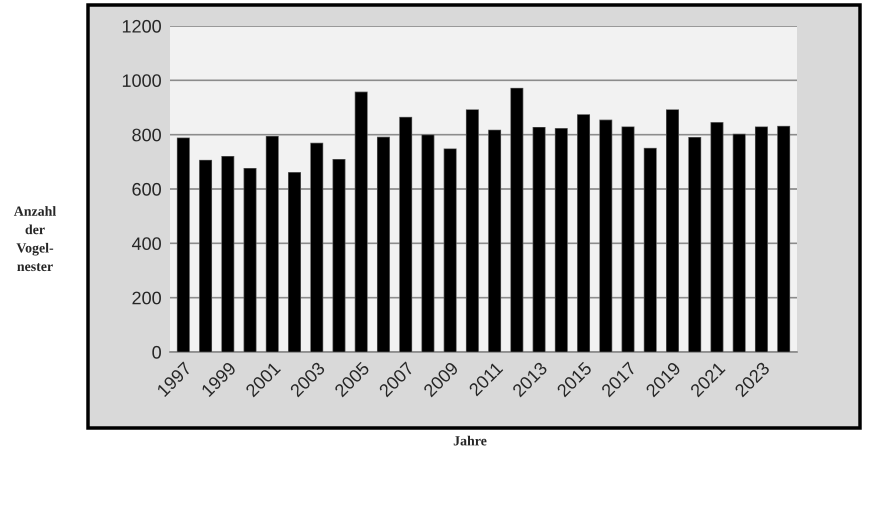  Describe the element at coordinates (35, 239) in the screenshot. I see `y-axis-title: Anzahl der Vogel- nester` at that location.